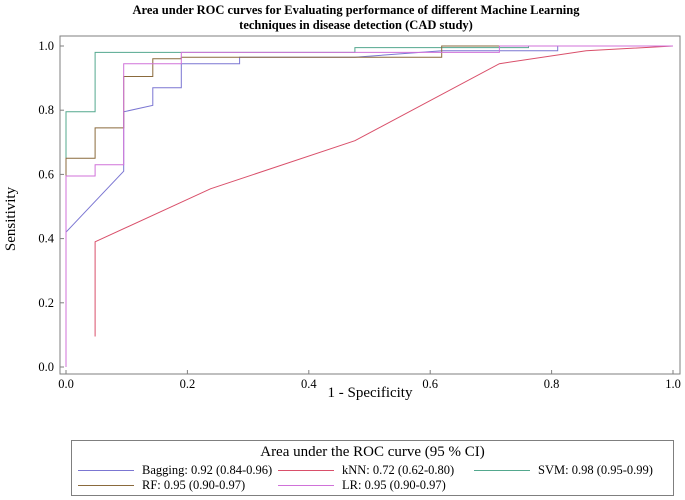 The image size is (685, 500). What do you see at coordinates (430, 384) in the screenshot?
I see `x-tick-label: 0.6` at bounding box center [430, 384].